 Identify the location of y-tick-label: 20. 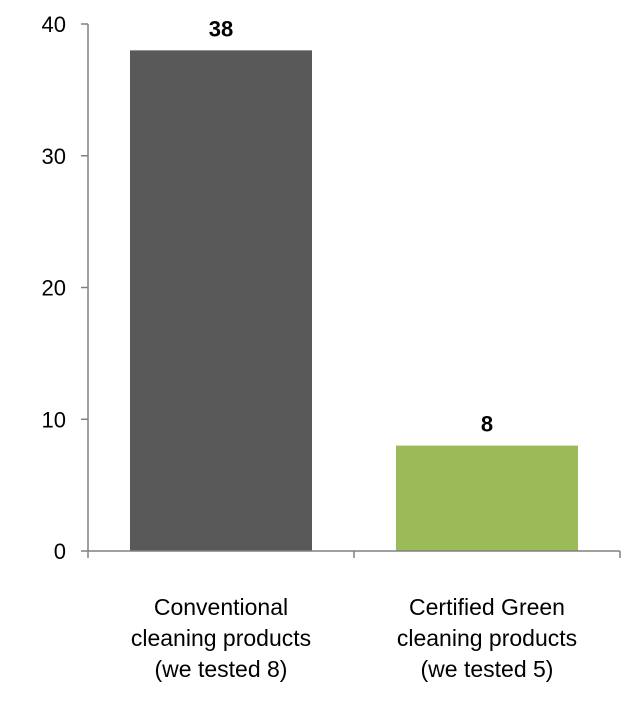
(54, 288).